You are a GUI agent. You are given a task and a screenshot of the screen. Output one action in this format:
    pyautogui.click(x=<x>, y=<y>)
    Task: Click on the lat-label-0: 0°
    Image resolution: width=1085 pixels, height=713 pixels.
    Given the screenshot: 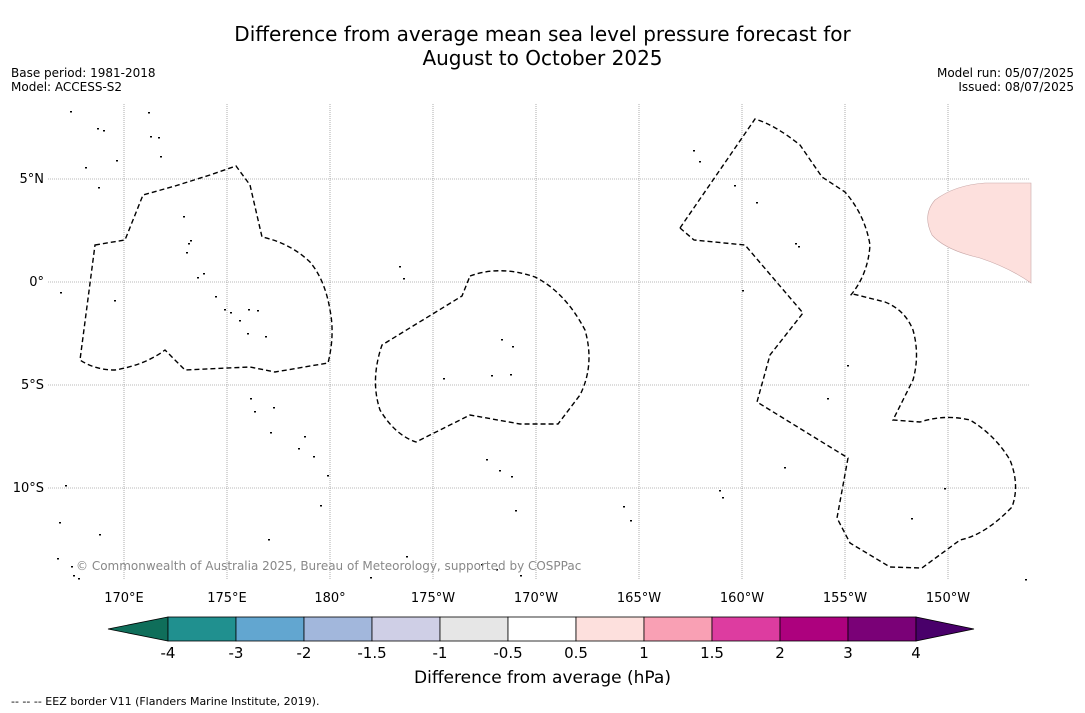 What is the action you would take?
    pyautogui.click(x=36, y=282)
    